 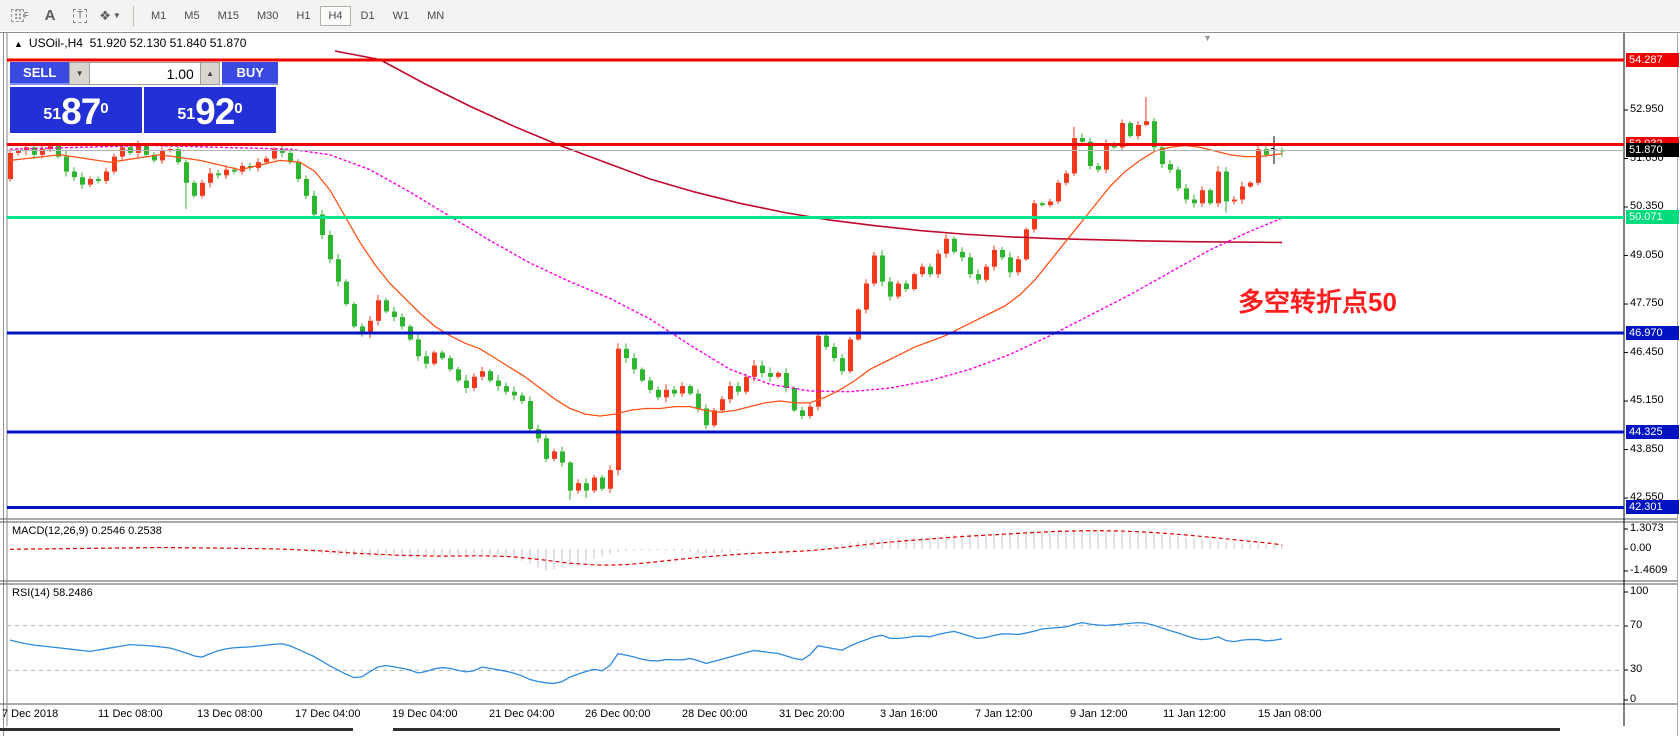 I want to click on macd-scale-0.00: 0.00, so click(x=1641, y=548).